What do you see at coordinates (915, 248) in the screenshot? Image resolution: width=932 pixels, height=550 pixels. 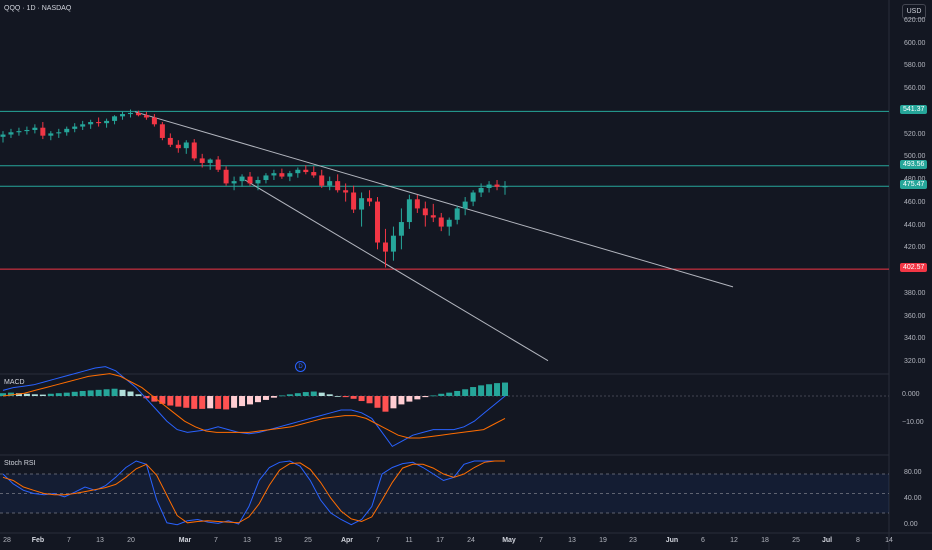 I see `price-tick: 420.00` at bounding box center [915, 248].